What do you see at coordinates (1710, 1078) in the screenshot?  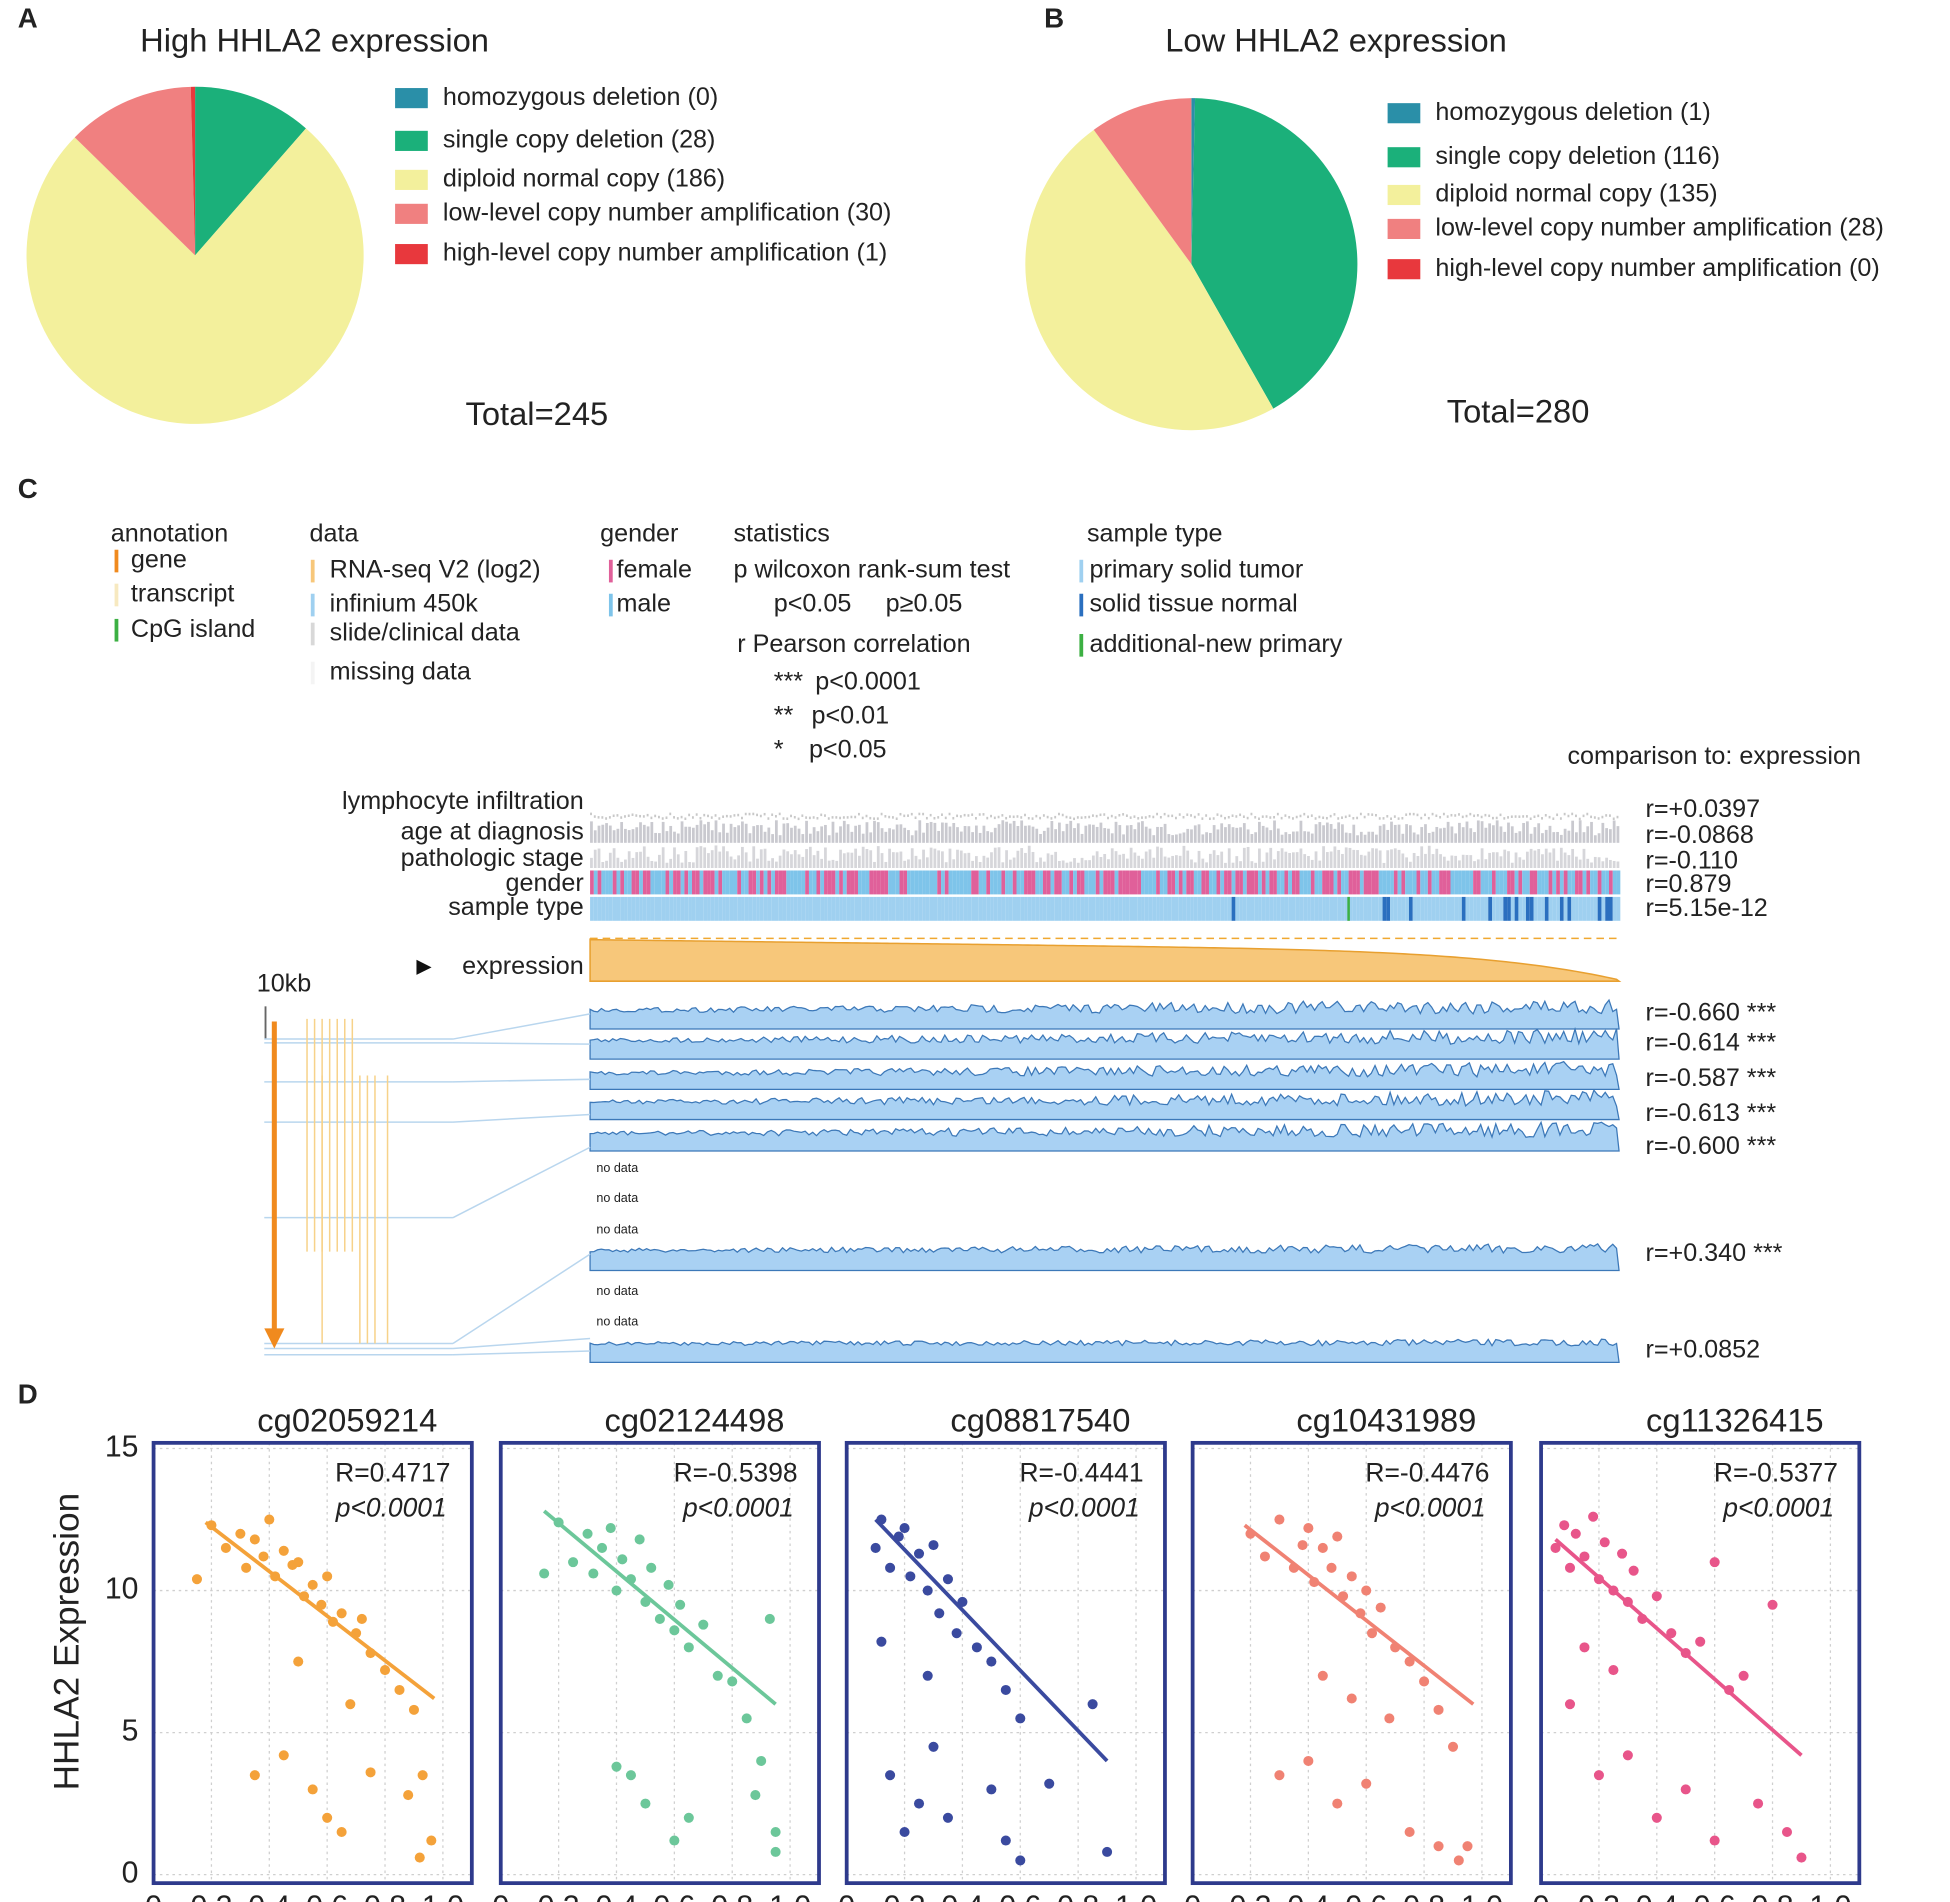 I see `probe-r: r=-0.587 ***` at bounding box center [1710, 1078].